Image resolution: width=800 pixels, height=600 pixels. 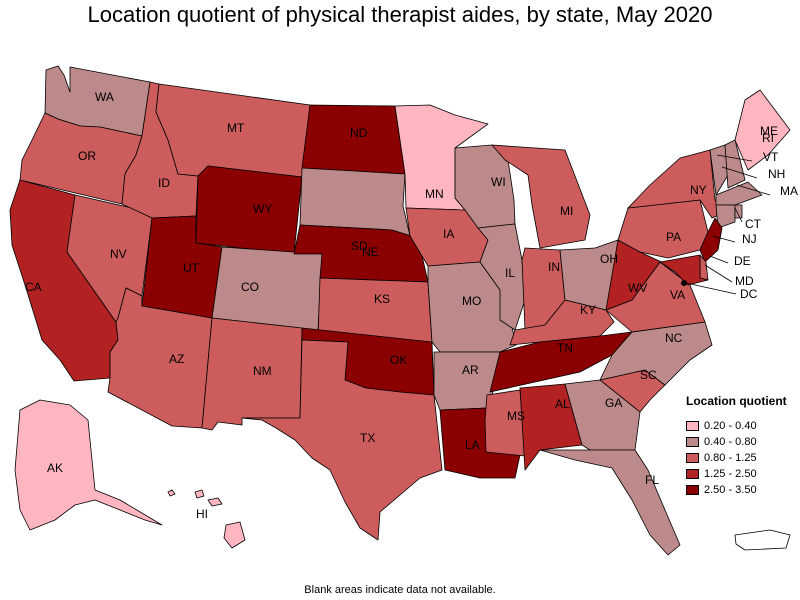 I want to click on state-label-dc: DC, so click(x=749, y=294).